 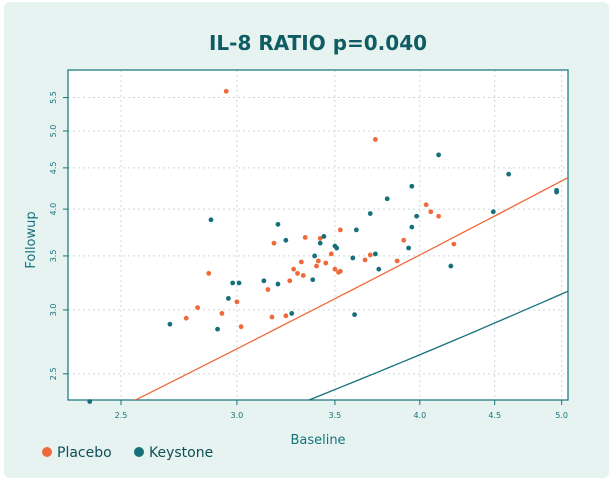 I want to click on legend-marker-placebo, so click(x=47, y=452).